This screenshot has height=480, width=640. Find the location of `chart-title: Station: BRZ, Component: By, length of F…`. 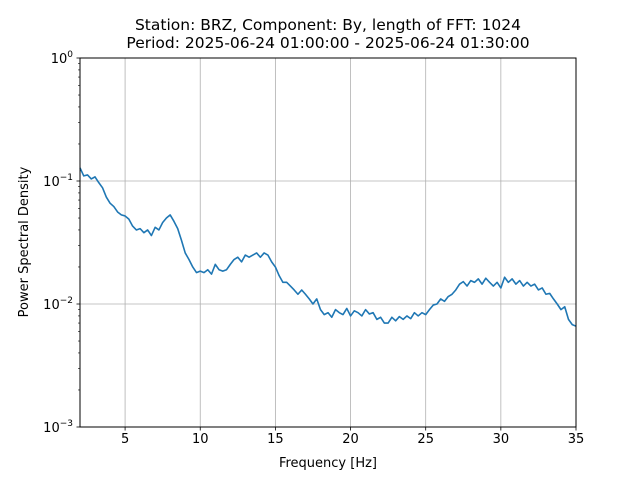

chart-title: Station: BRZ, Component: By, length of F… is located at coordinates (328, 25).